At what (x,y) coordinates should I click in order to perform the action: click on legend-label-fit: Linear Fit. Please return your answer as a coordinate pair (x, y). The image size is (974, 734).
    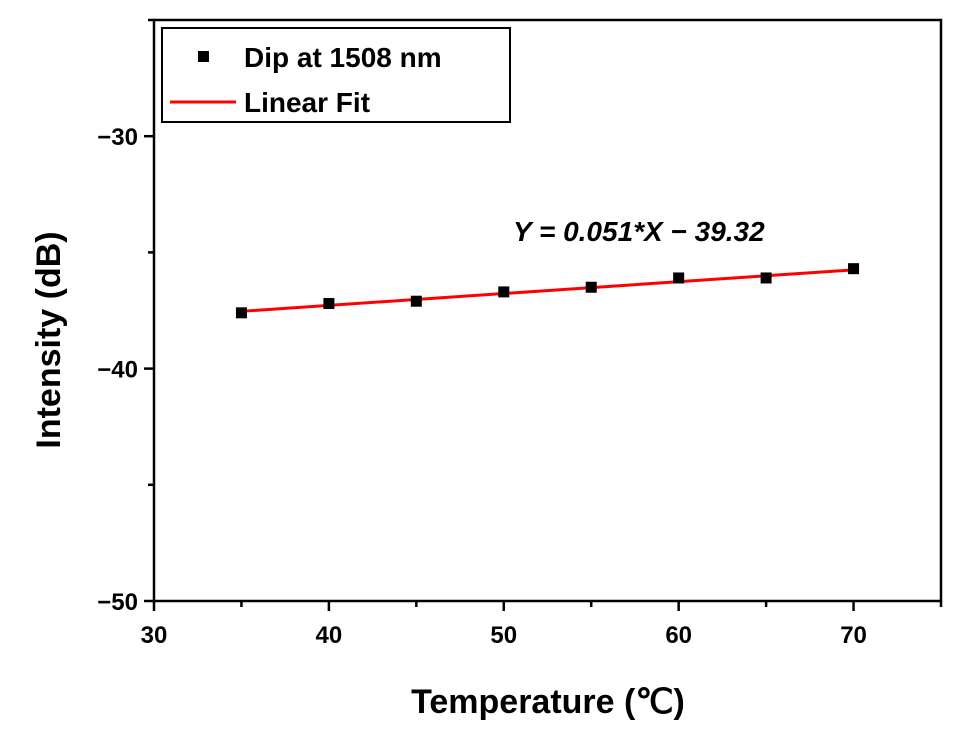
    Looking at the image, I should click on (307, 102).